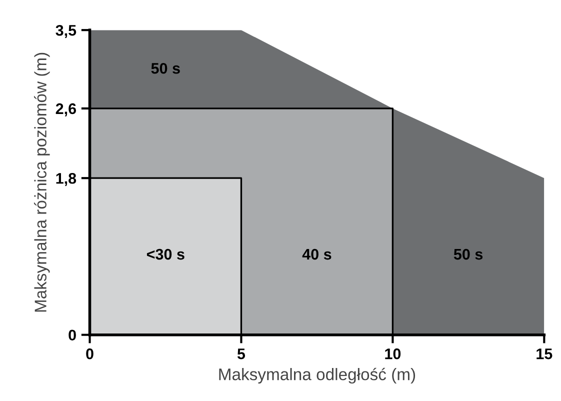 The height and width of the screenshot is (401, 561). What do you see at coordinates (544, 354) in the screenshot?
I see `x-tick-label: 15` at bounding box center [544, 354].